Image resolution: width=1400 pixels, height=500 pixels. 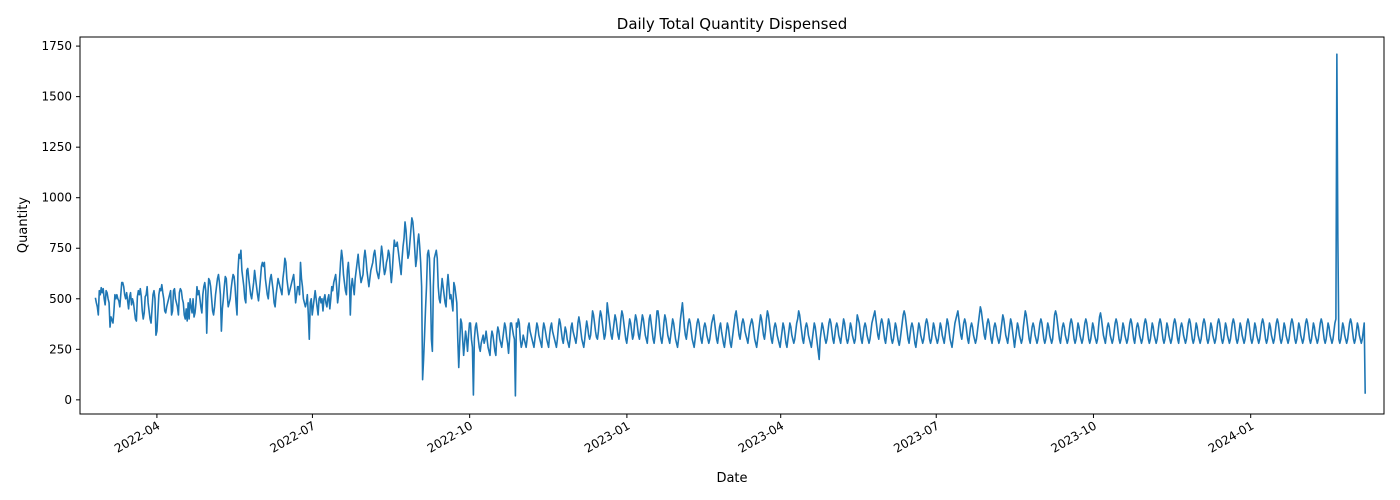 What do you see at coordinates (137, 436) in the screenshot?
I see `x-tick-label: 2022-04` at bounding box center [137, 436].